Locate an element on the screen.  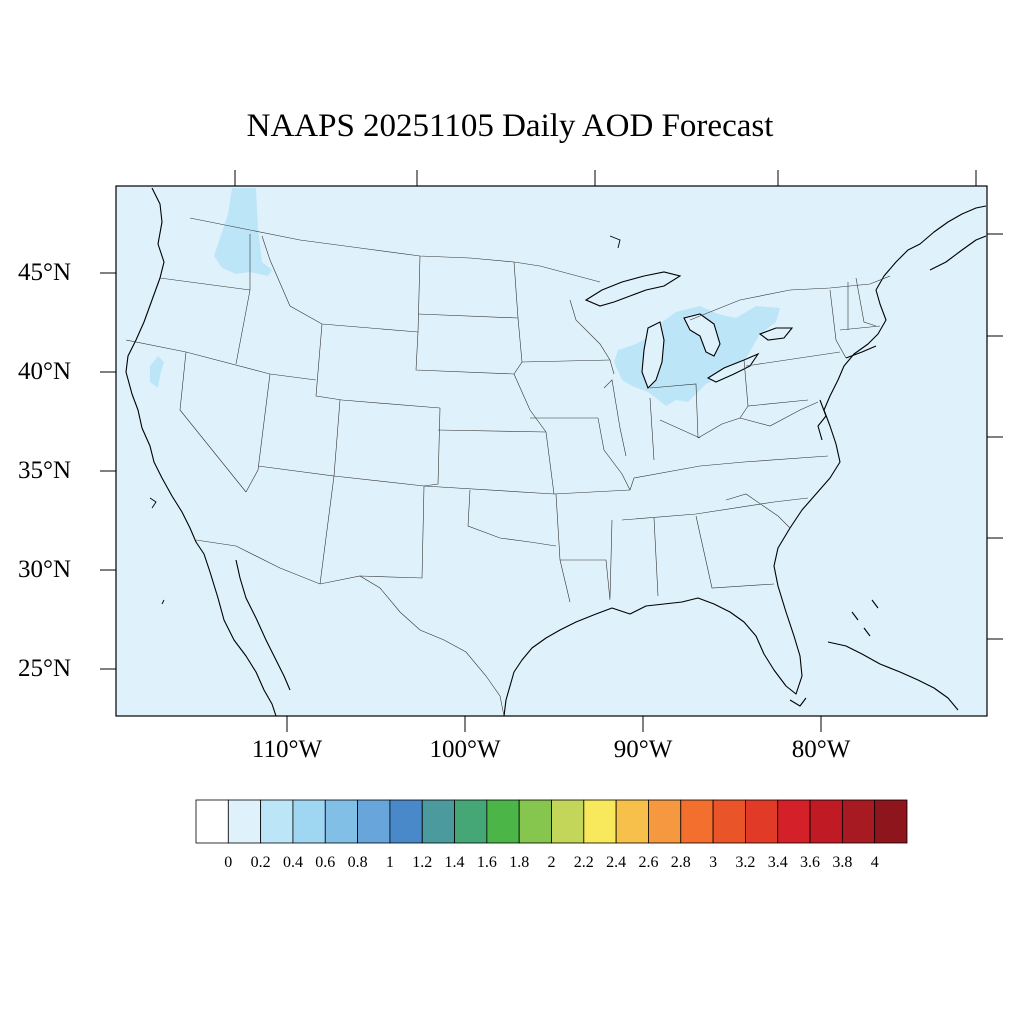
nova-scotia is located at coordinates (958, 253).